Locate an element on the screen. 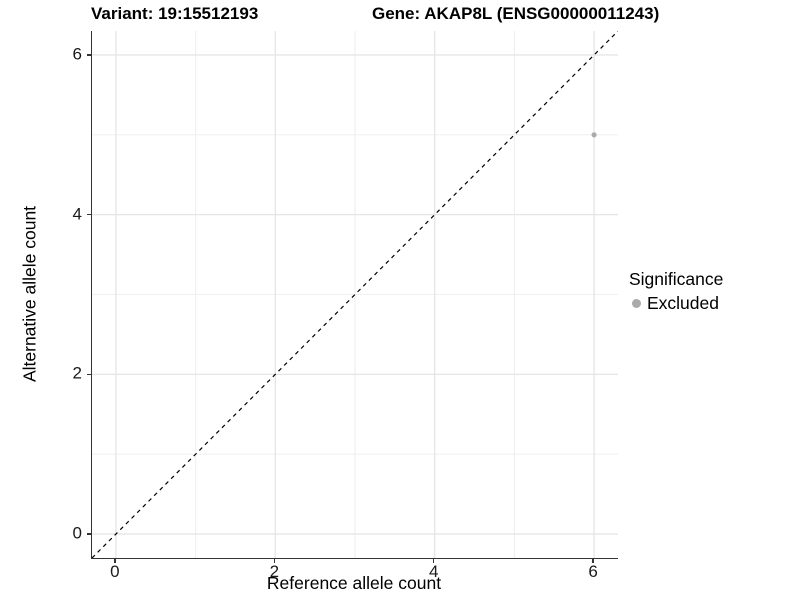 This screenshot has height=600, width=800. legend-title: Significance is located at coordinates (676, 279).